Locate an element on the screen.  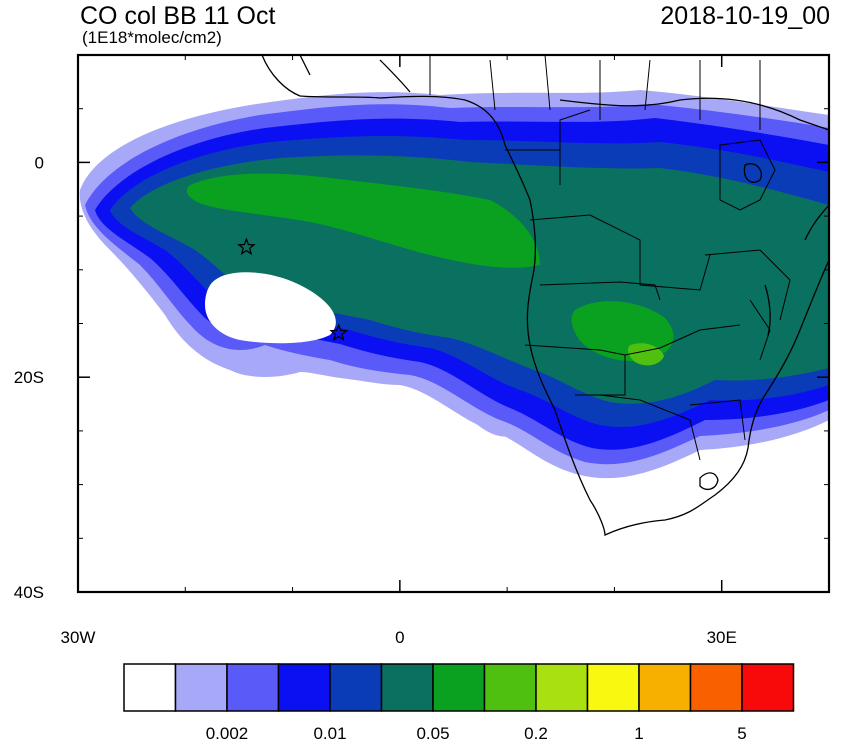
plot-title: CO col BB 11 Oct is located at coordinates (178, 16).